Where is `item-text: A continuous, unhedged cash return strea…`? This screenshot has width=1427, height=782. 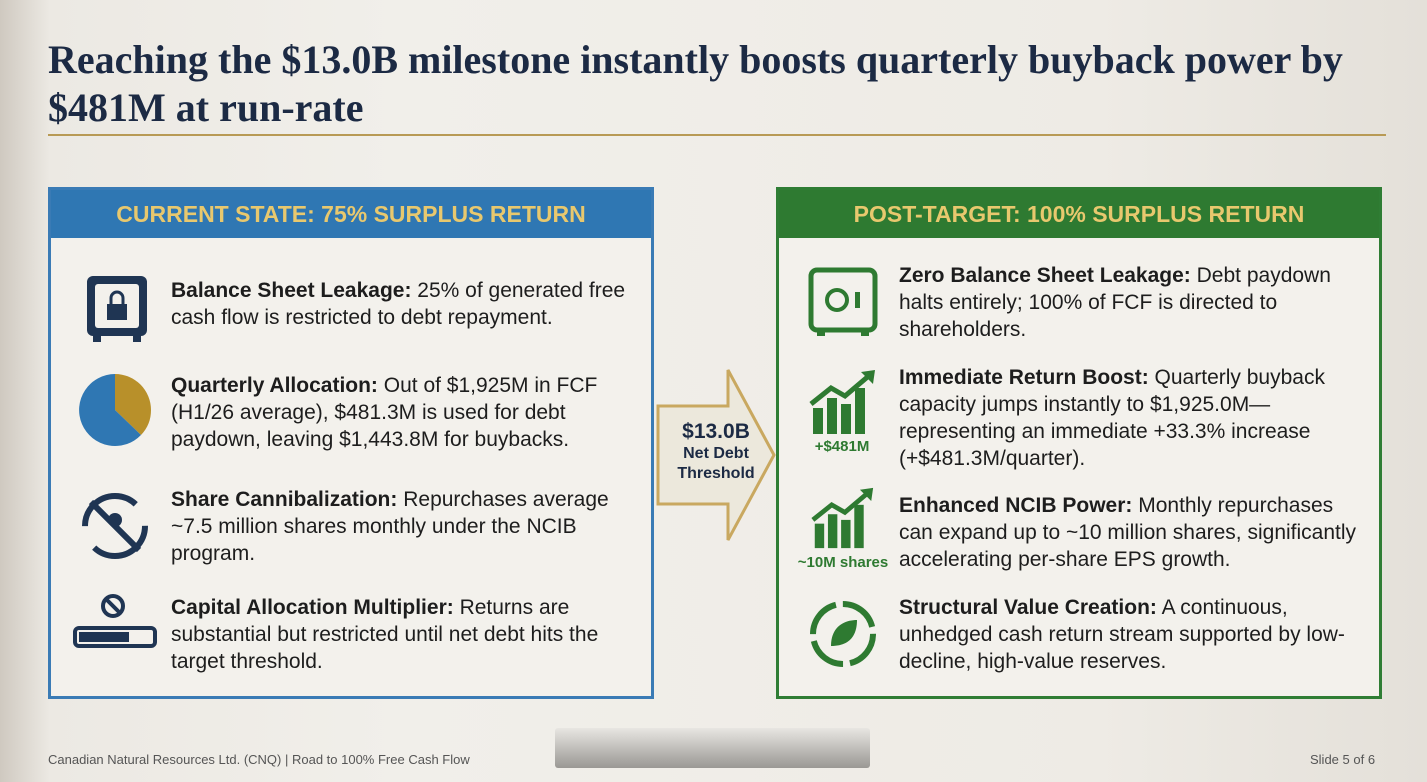
item-text: A continuous, unhedged cash return strea… is located at coordinates (1122, 634).